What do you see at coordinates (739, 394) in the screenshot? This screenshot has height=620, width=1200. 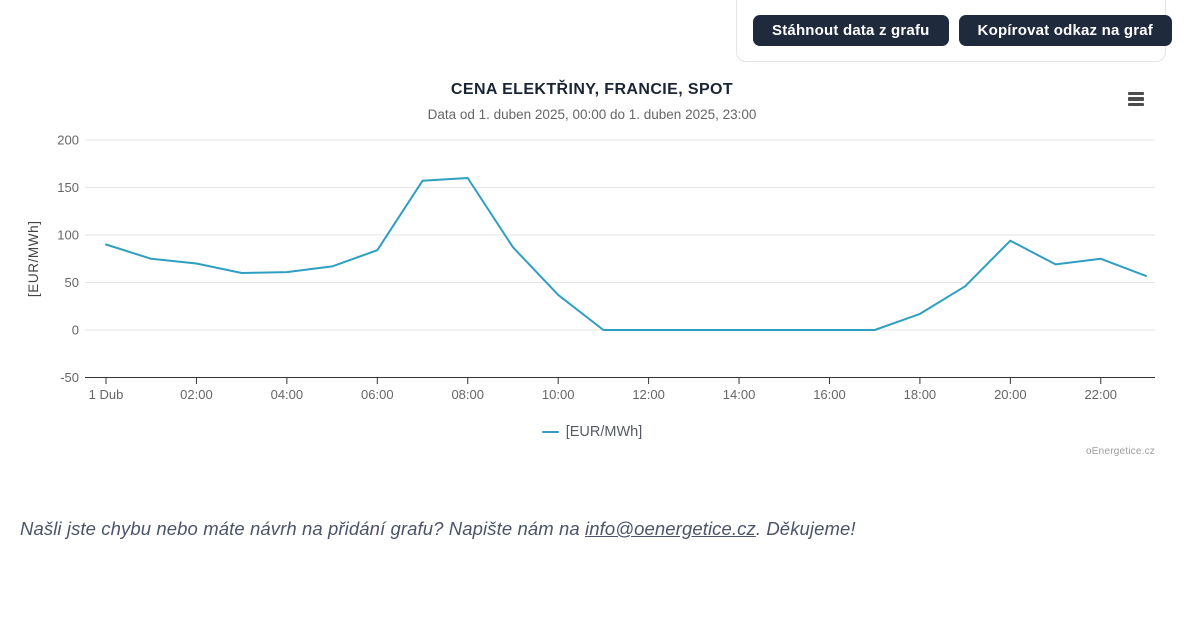 I see `x-axis-tick-label: 14:00` at bounding box center [739, 394].